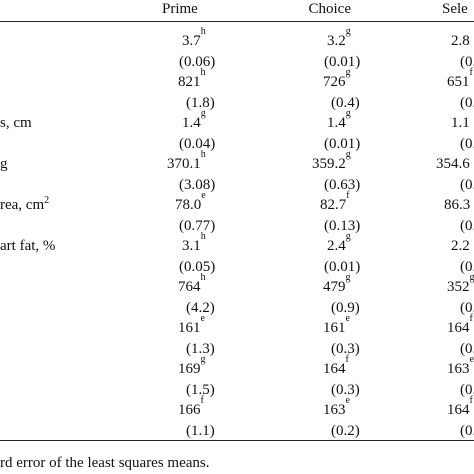 The image size is (474, 474). Describe the element at coordinates (200, 389) in the screenshot. I see `cell-value: (1.5)` at that location.